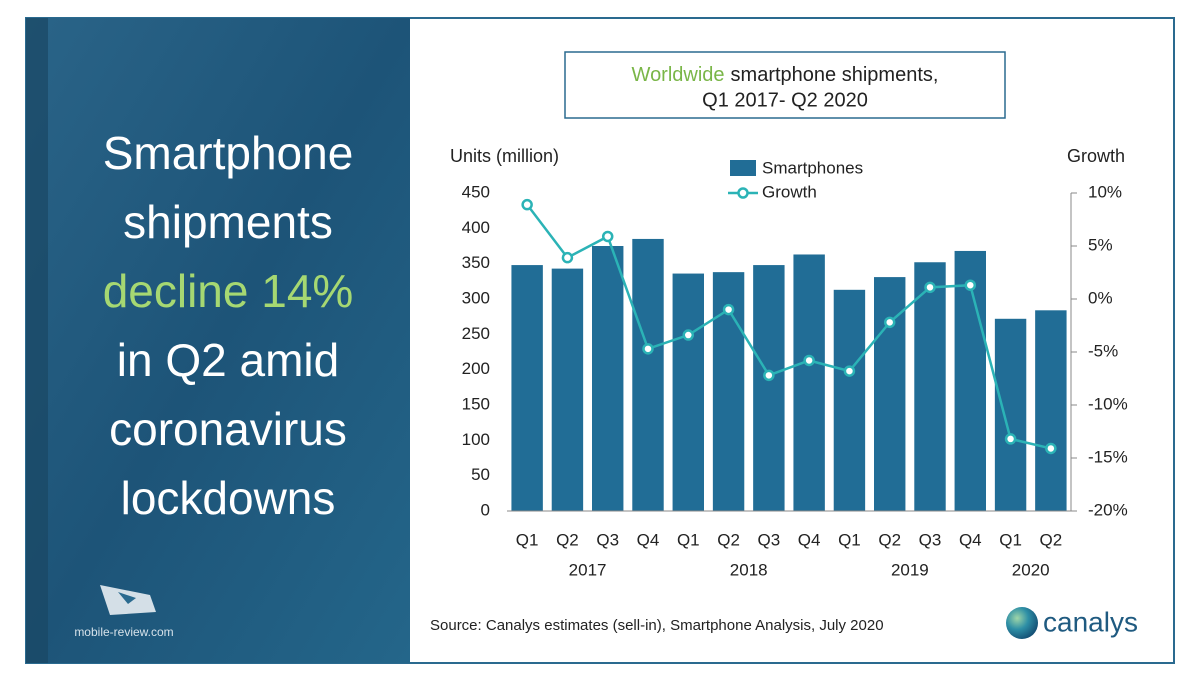 The height and width of the screenshot is (690, 1200). I want to click on x-group-label: 2017, so click(588, 569).